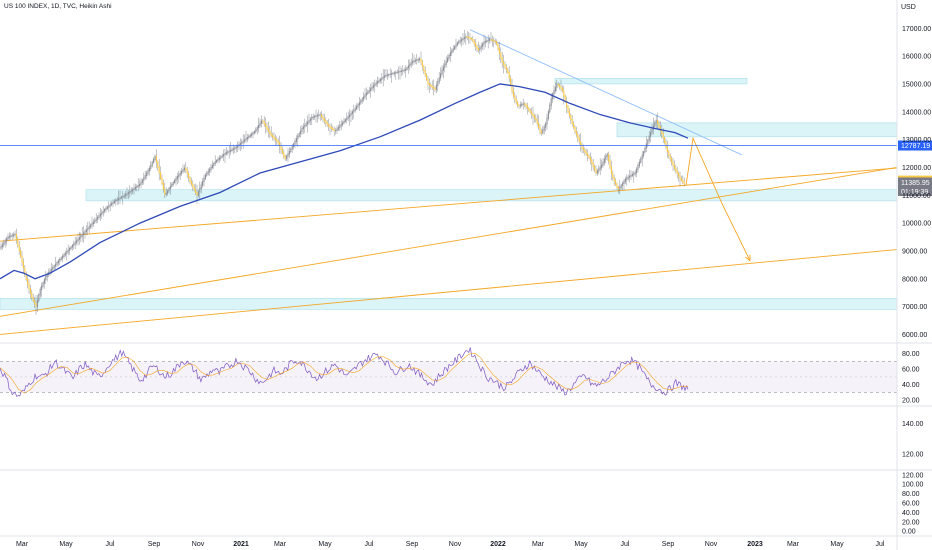 The image size is (932, 550). I want to click on rsi-tick-label: 40.00, so click(911, 385).